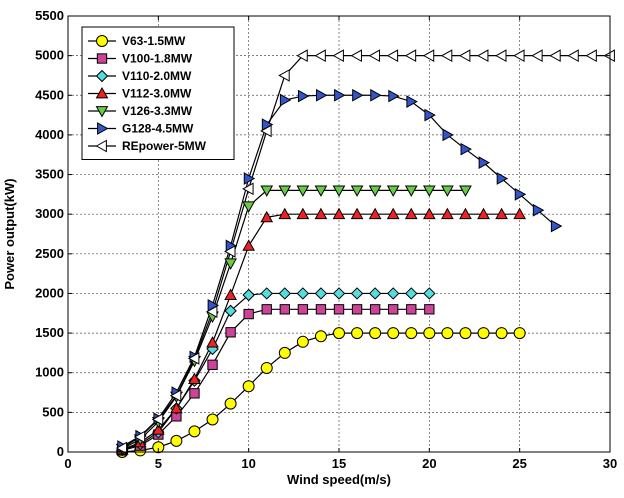 This screenshot has height=498, width=624. Describe the element at coordinates (49, 213) in the screenshot. I see `y-tick-label: 3000` at that location.